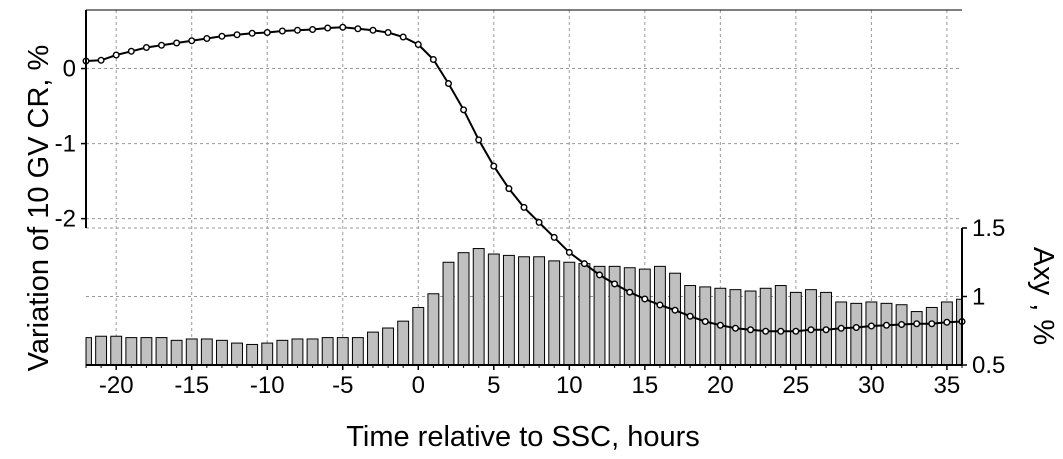 The image size is (1063, 459). What do you see at coordinates (988, 228) in the screenshot?
I see `right-y-tick-label: 1.5` at bounding box center [988, 228].